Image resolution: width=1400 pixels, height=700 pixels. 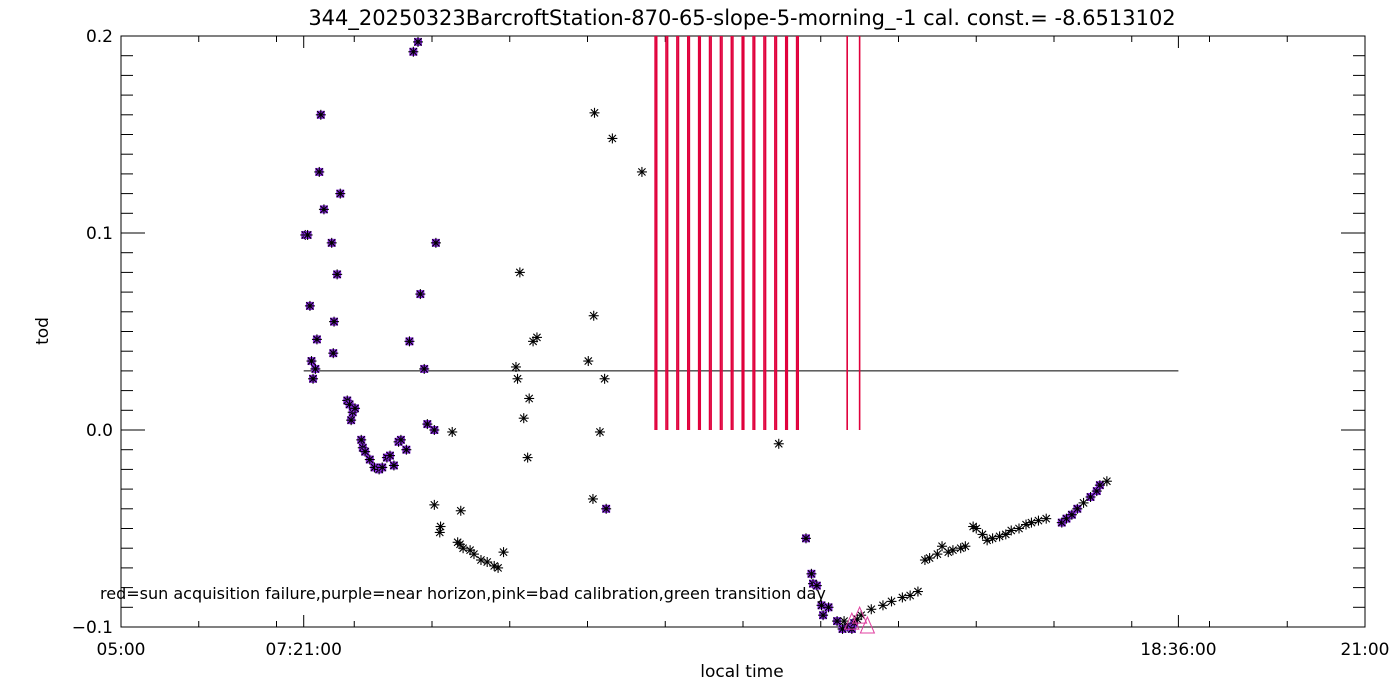 What do you see at coordinates (304, 650) in the screenshot?
I see `x-tick-label: 07:21:00` at bounding box center [304, 650].